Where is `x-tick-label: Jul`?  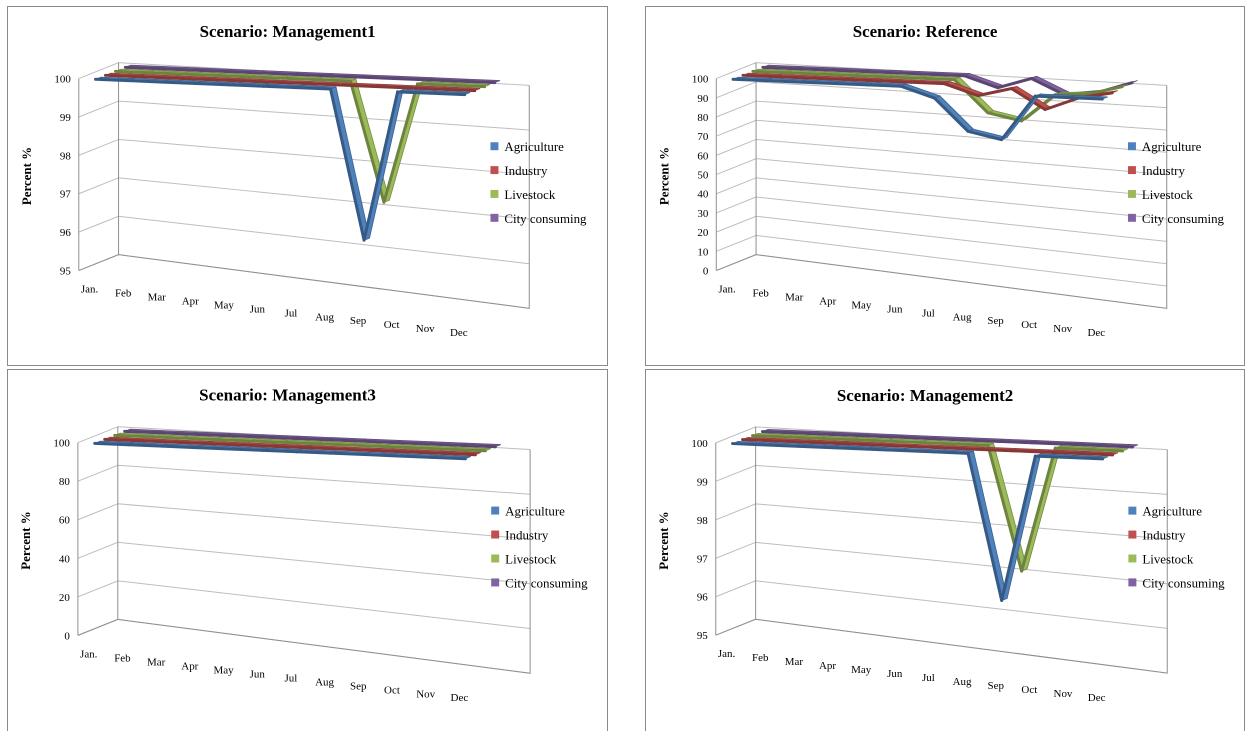
x-tick-label: Jul is located at coordinates (290, 678).